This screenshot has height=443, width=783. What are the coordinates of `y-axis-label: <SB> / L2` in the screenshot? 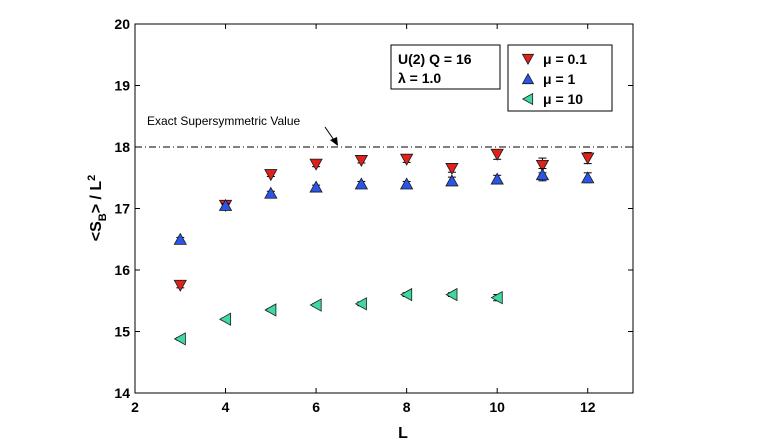 It's located at (97, 208).